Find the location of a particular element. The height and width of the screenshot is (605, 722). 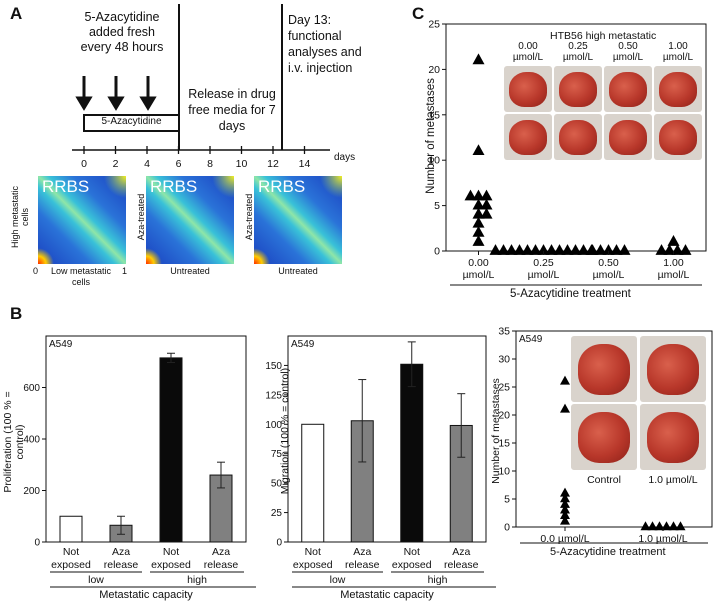

y-tick-label: 75 is located at coordinates (277, 454).